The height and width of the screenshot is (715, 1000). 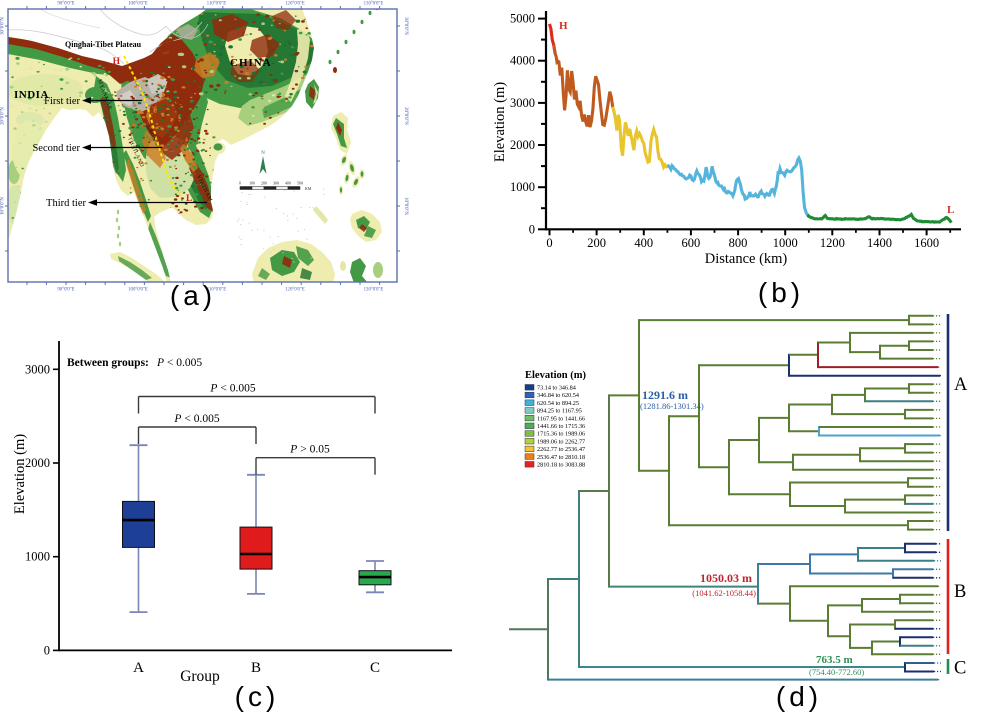 I want to click on svg-text: 73.14 to 346.84, so click(x=556, y=388).